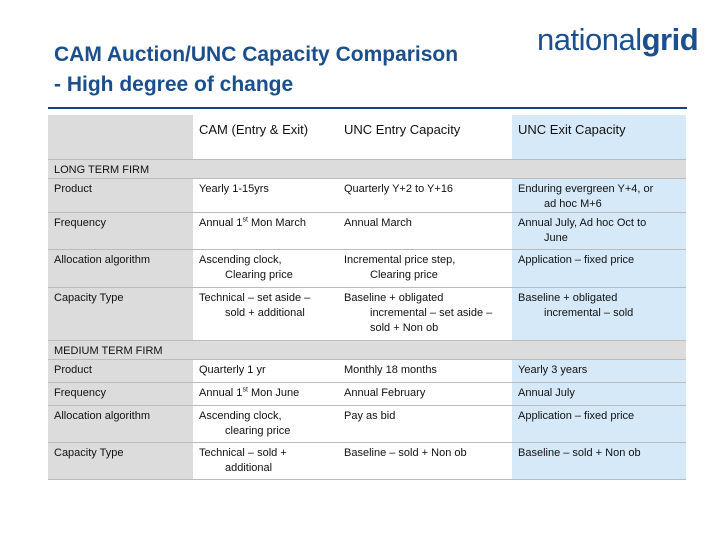 This screenshot has height=540, width=720. Describe the element at coordinates (234, 189) in the screenshot. I see `cell-line: Yearly 1-15yrs` at that location.